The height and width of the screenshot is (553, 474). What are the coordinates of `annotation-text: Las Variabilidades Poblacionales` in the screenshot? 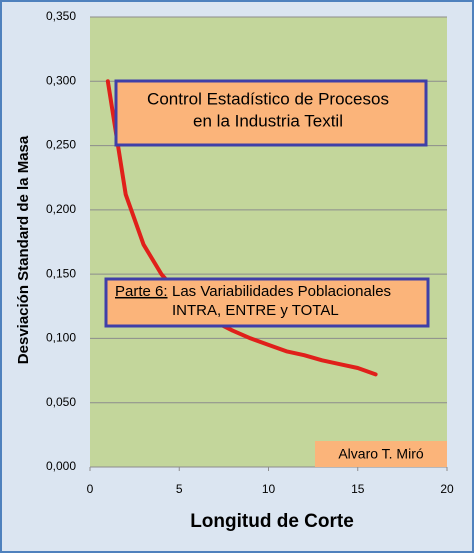 It's located at (281, 291).